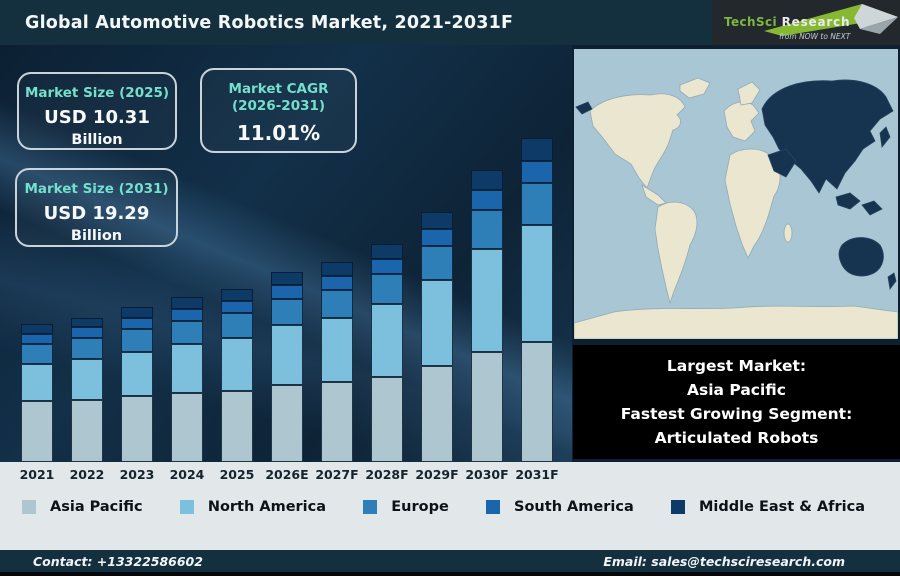  Describe the element at coordinates (736, 438) in the screenshot. I see `fastest-segment-value: Articulated Robots` at that location.